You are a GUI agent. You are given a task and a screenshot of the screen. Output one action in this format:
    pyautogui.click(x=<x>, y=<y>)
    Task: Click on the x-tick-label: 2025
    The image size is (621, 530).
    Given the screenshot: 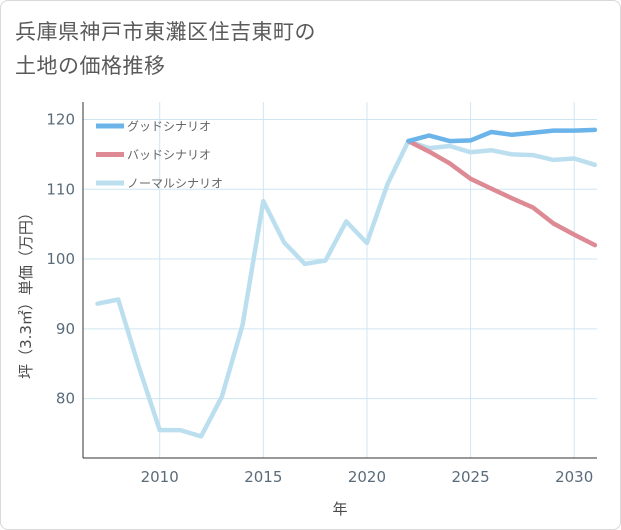 What is the action you would take?
    pyautogui.click(x=470, y=477)
    